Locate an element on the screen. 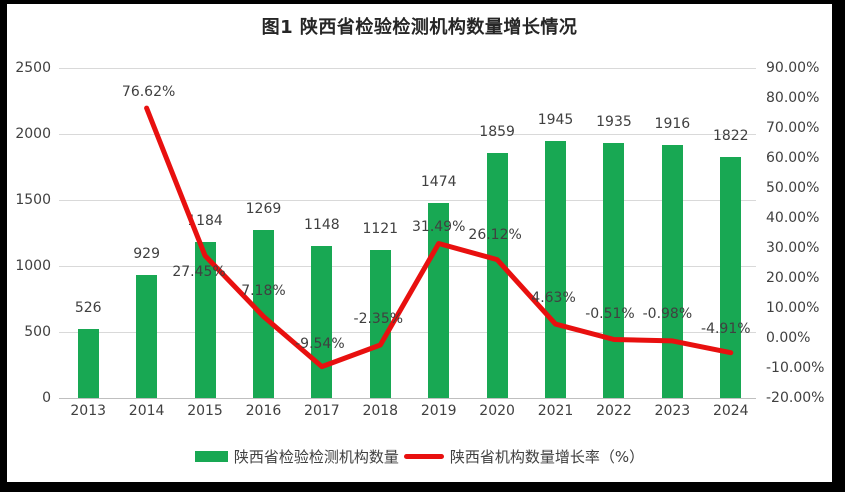  right-axis-tick: 90.00% is located at coordinates (793, 68).